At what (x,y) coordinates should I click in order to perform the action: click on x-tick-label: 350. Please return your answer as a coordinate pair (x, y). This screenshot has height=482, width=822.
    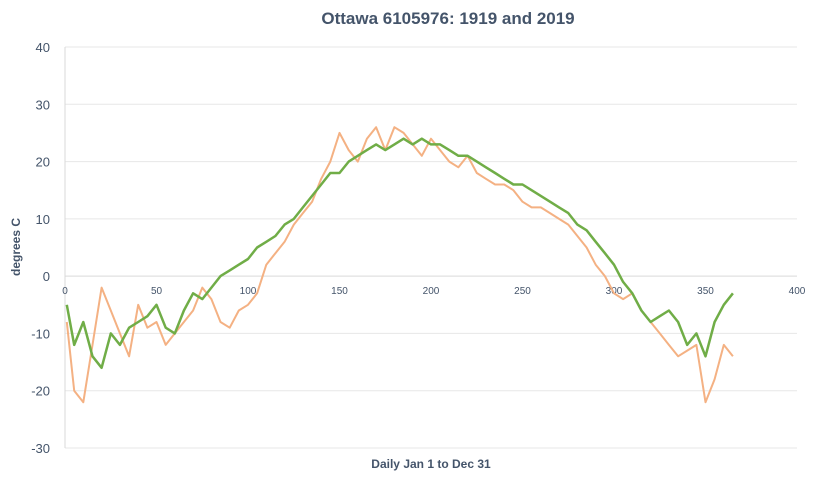
    Looking at the image, I should click on (705, 291).